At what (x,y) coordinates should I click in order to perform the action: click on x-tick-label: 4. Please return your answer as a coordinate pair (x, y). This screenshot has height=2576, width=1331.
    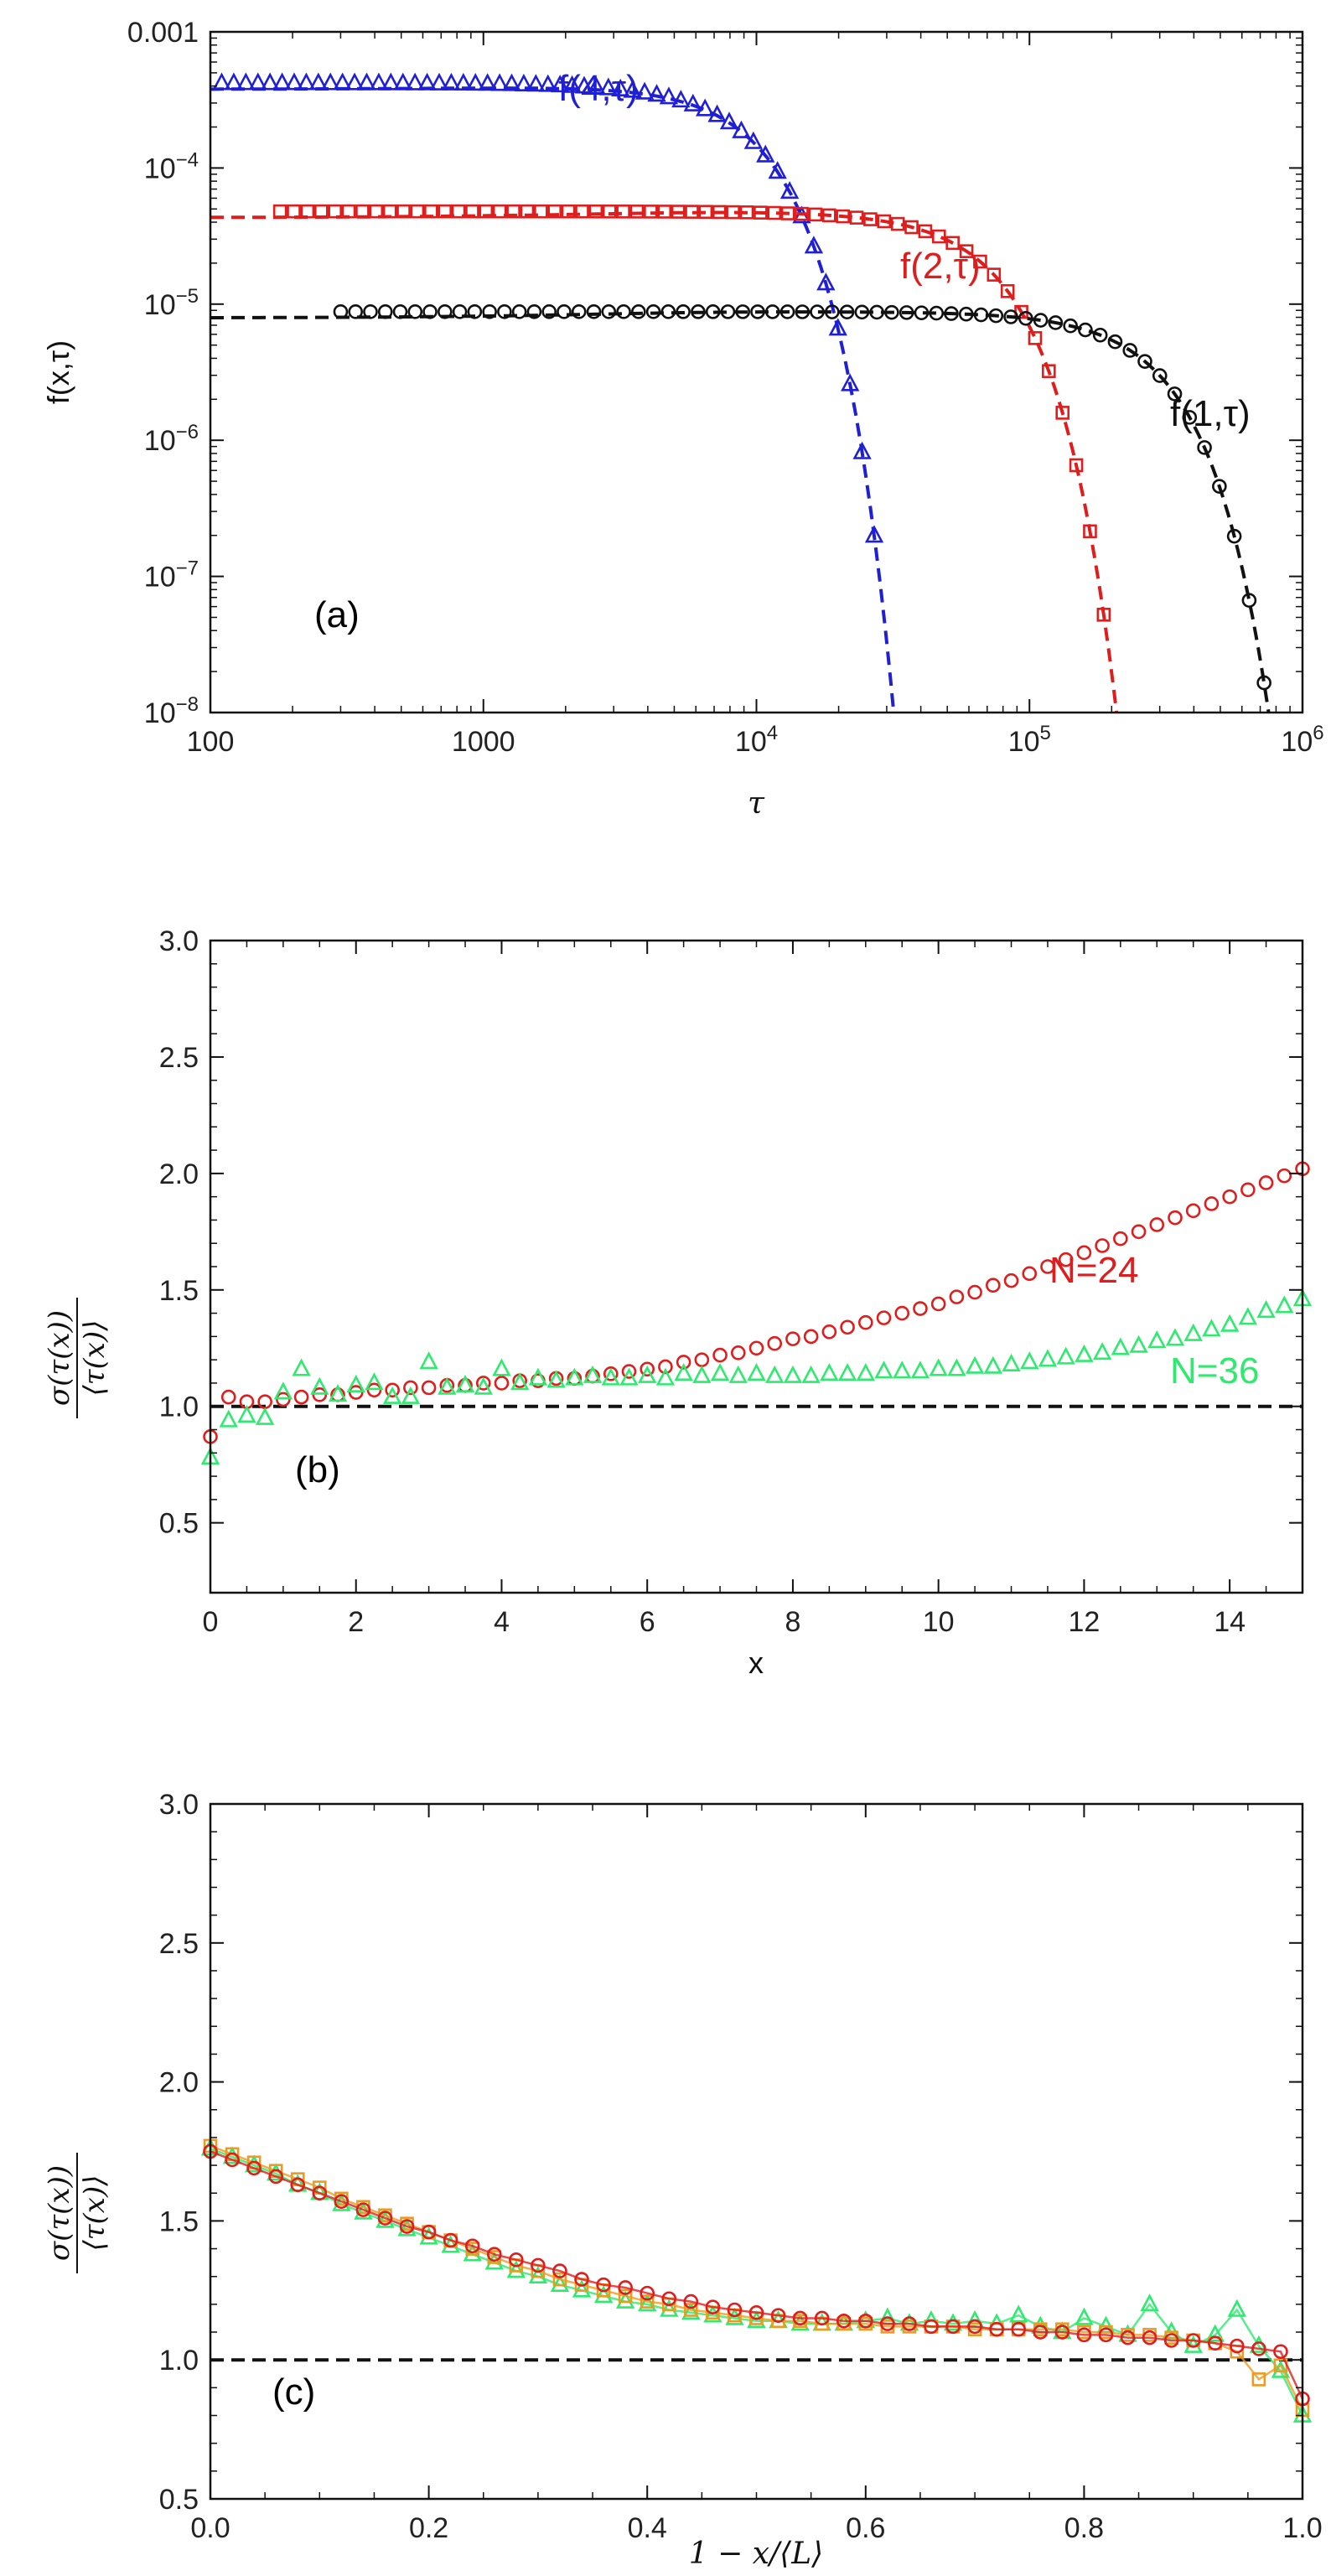
    Looking at the image, I should click on (502, 1622).